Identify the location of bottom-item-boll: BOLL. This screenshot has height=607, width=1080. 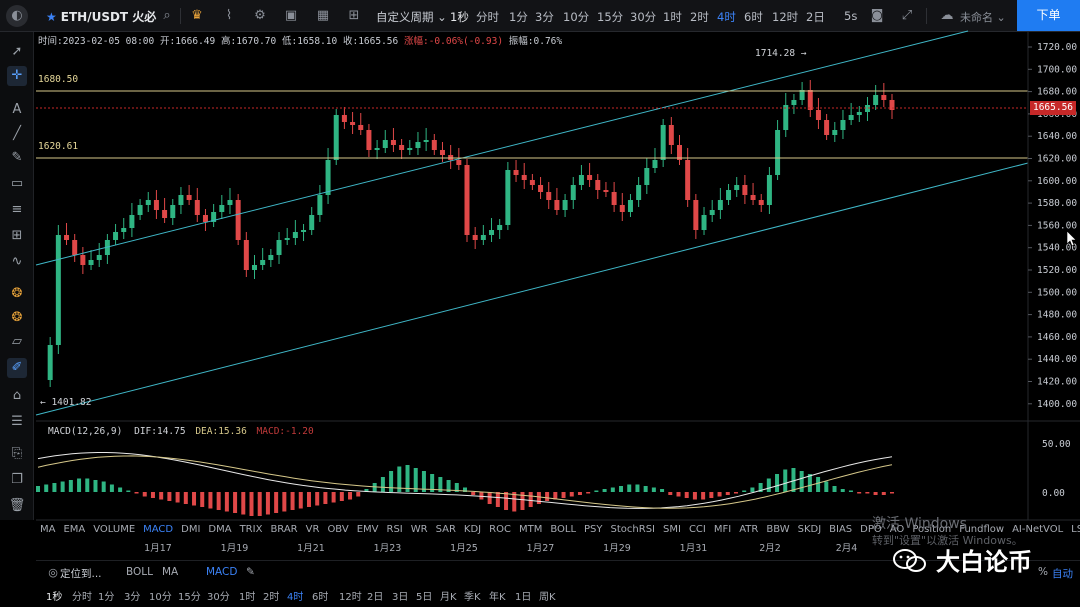
(139, 572).